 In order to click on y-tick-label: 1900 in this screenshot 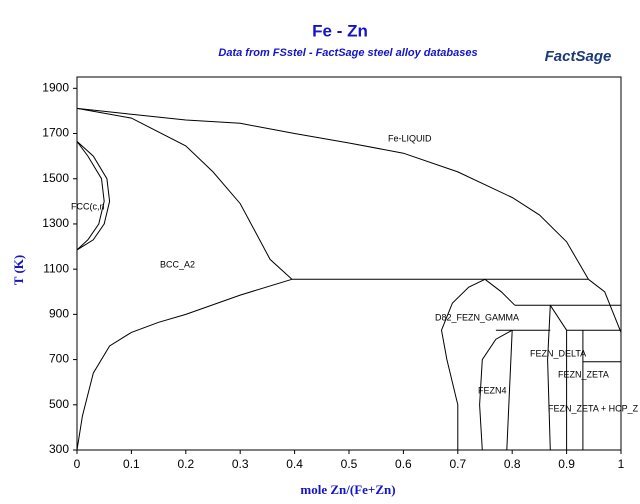, I will do `click(55, 87)`.